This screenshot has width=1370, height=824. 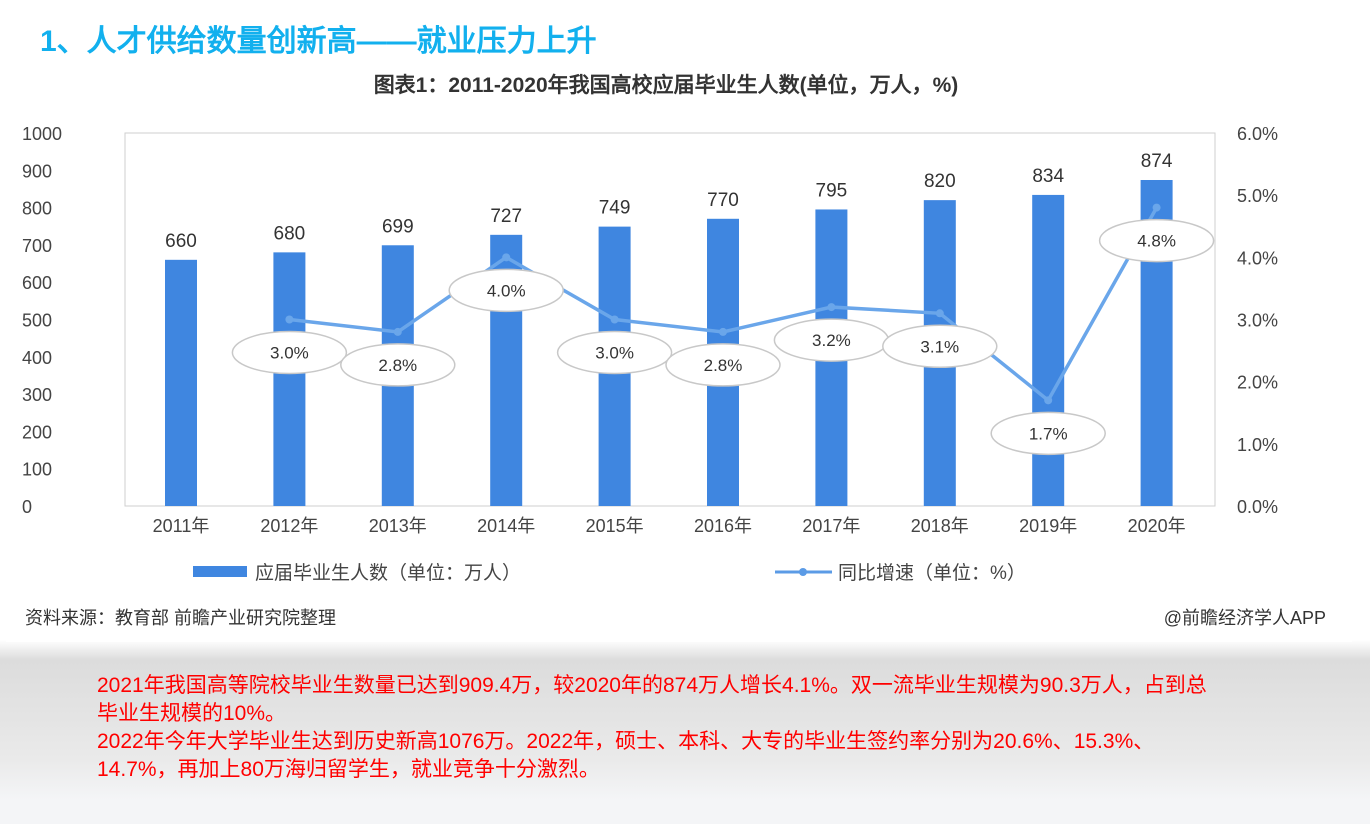 I want to click on y-left-tick-label: 1000, so click(x=42, y=134).